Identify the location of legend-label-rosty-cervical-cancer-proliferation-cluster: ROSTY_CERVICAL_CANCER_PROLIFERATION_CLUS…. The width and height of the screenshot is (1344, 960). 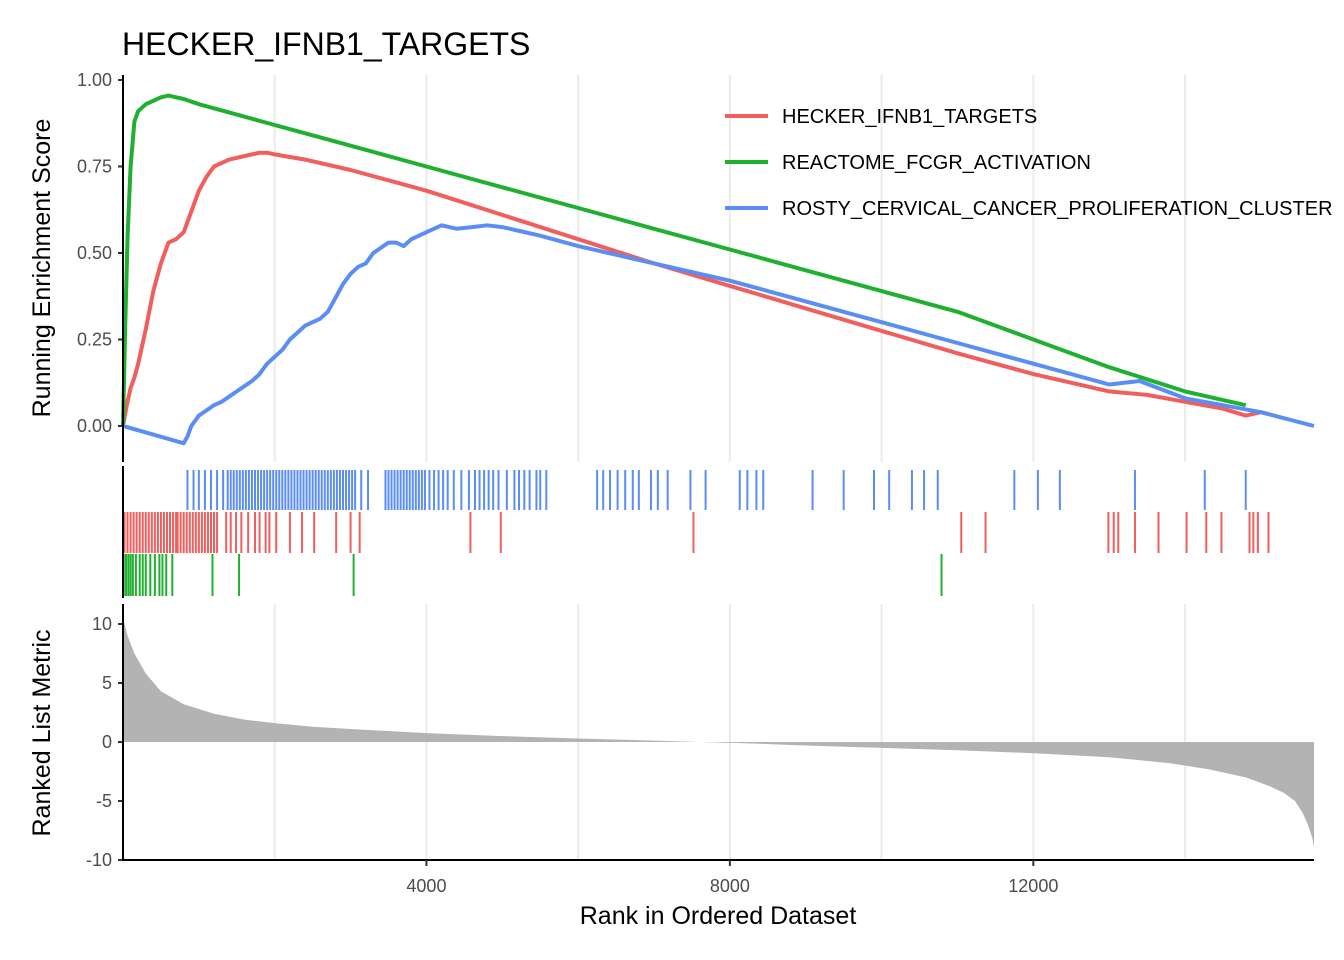
(1057, 209).